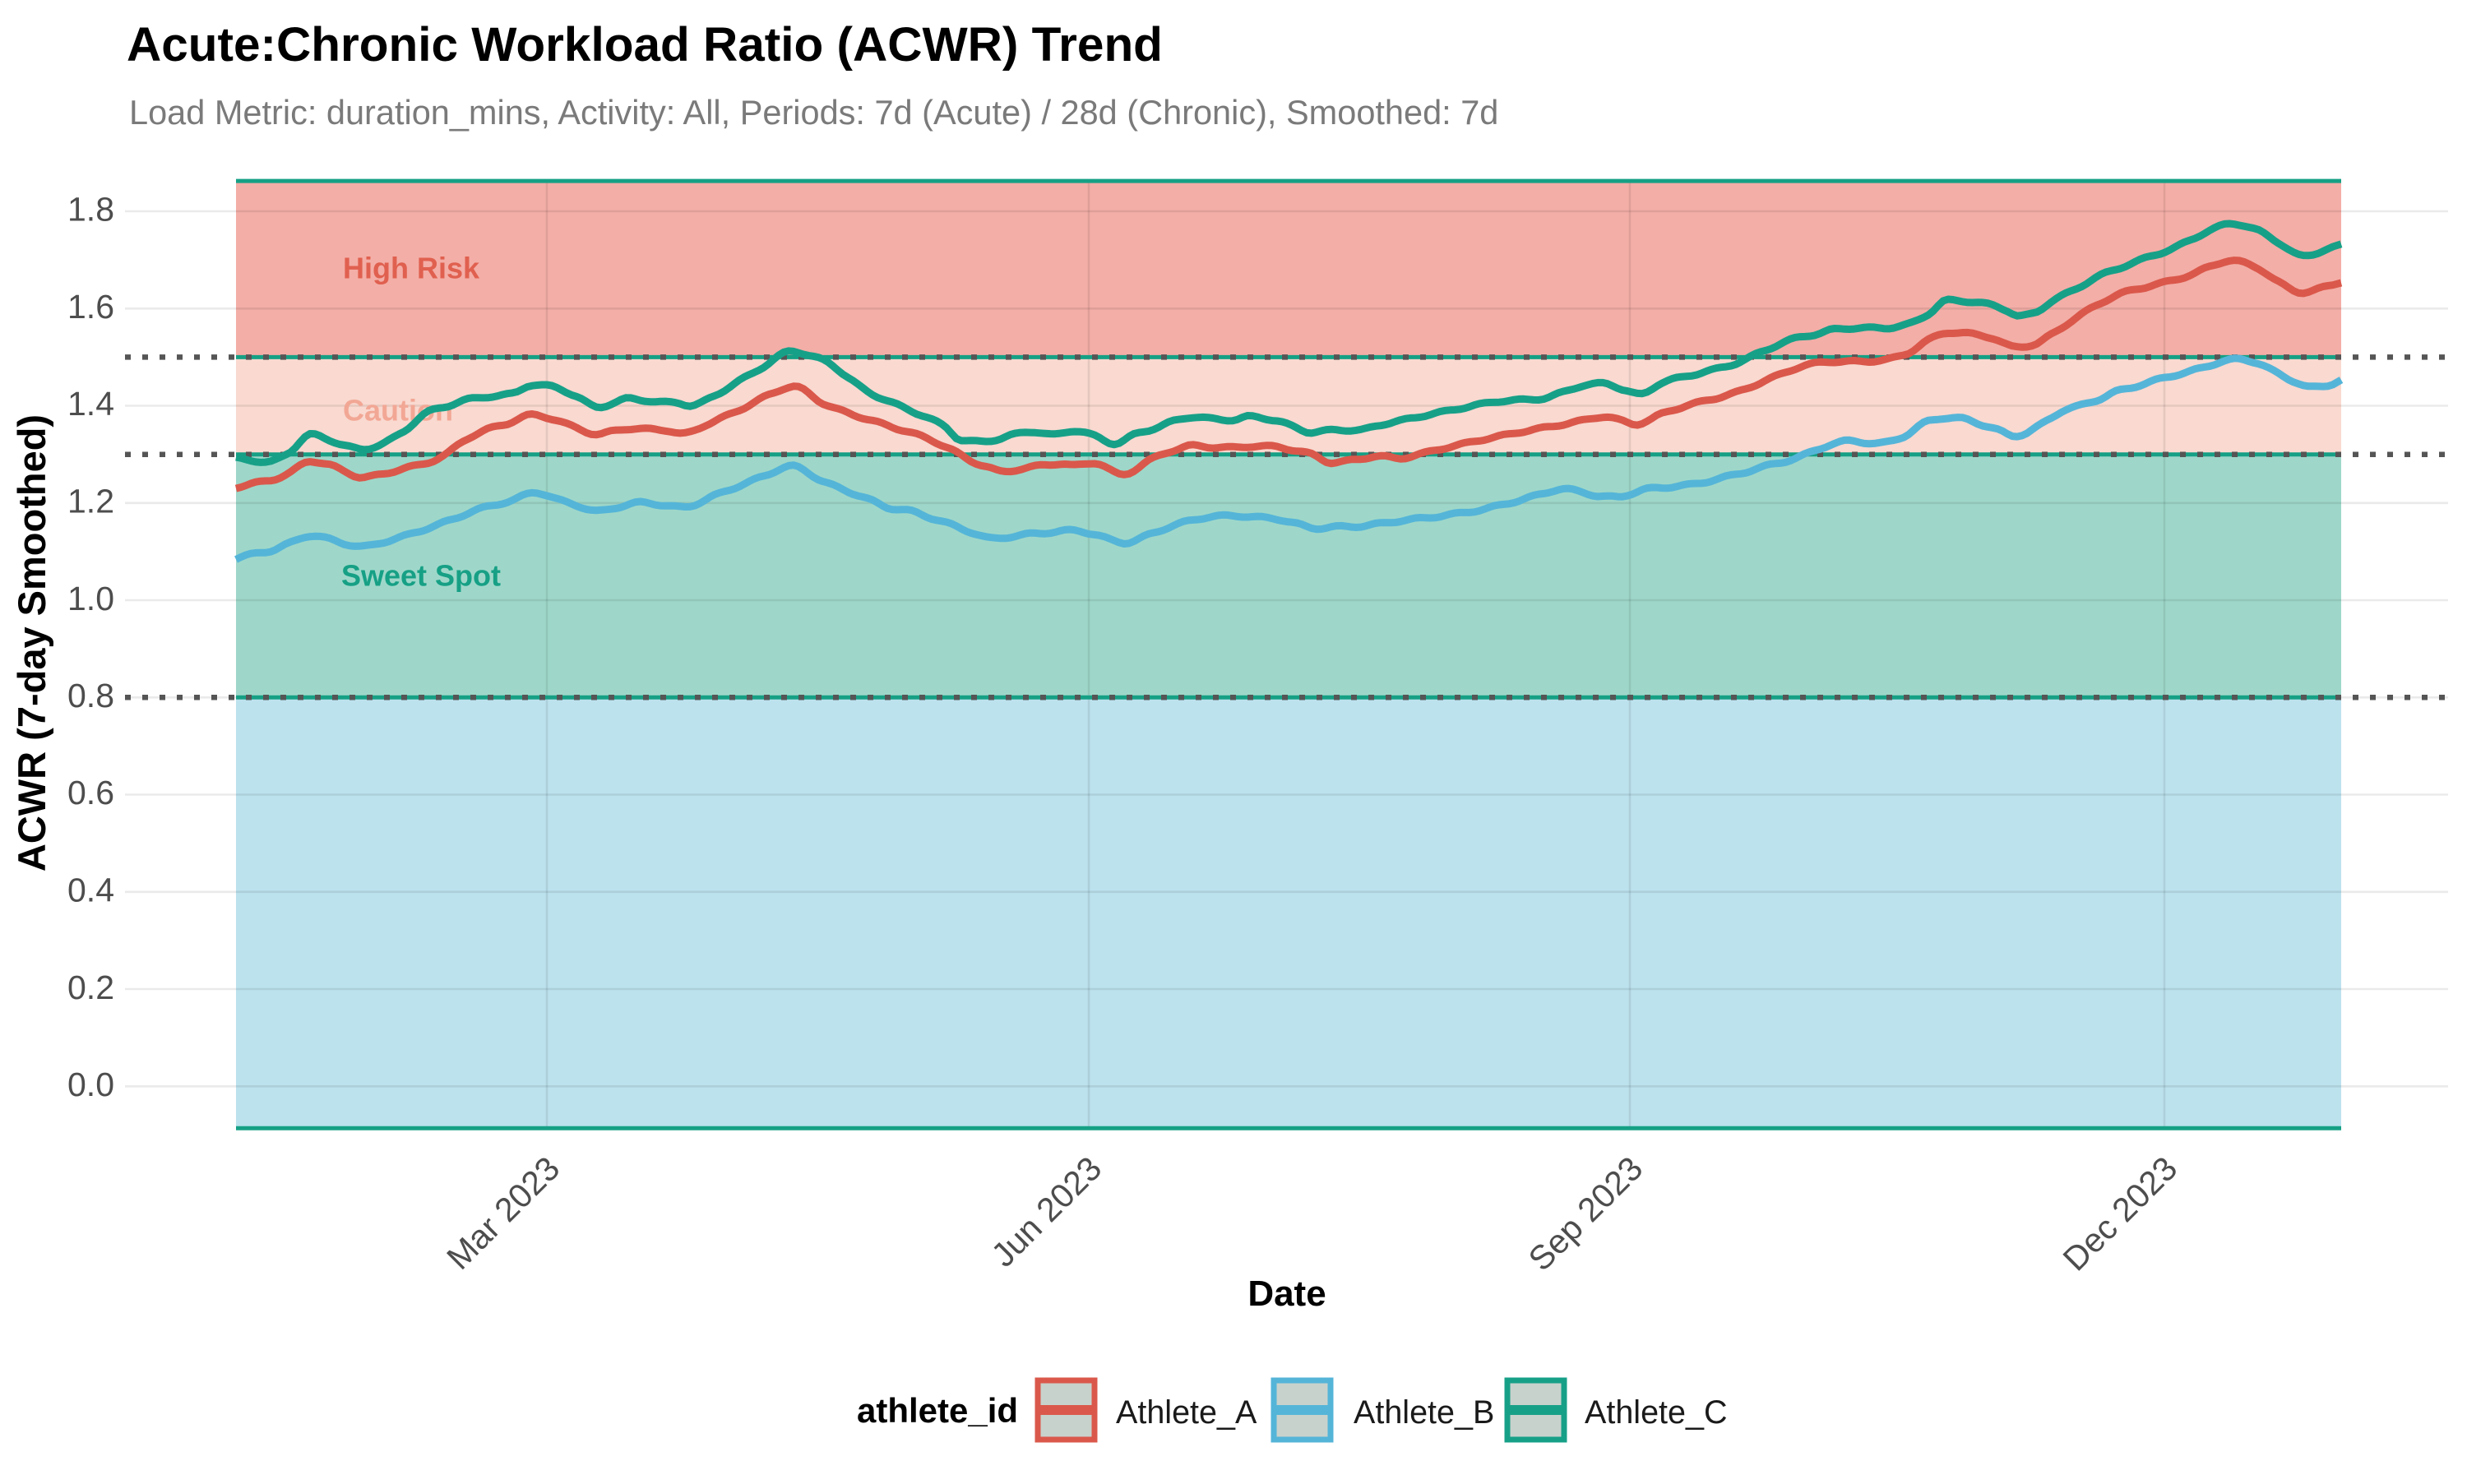  Describe the element at coordinates (90, 404) in the screenshot. I see `svg-text: 1.4` at that location.